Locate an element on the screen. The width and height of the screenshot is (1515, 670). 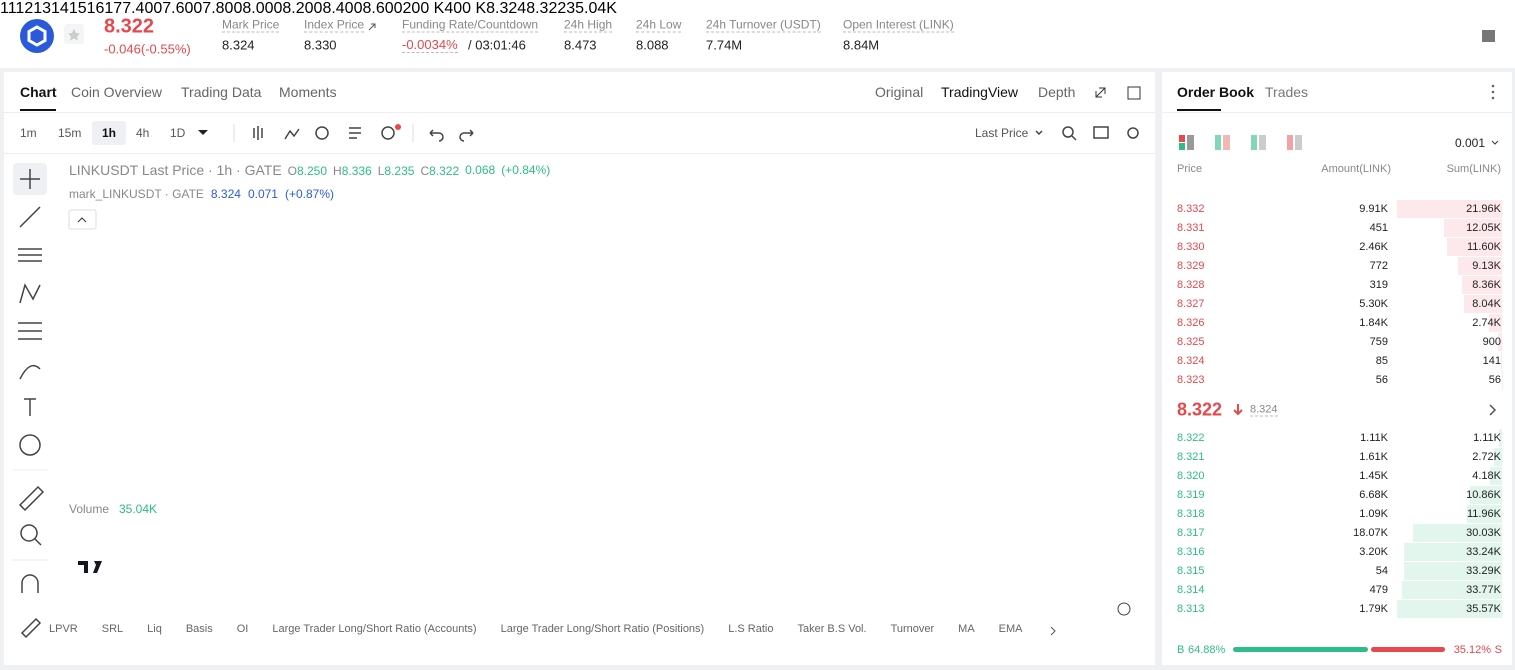
view-tab: TradingView is located at coordinates (980, 92).